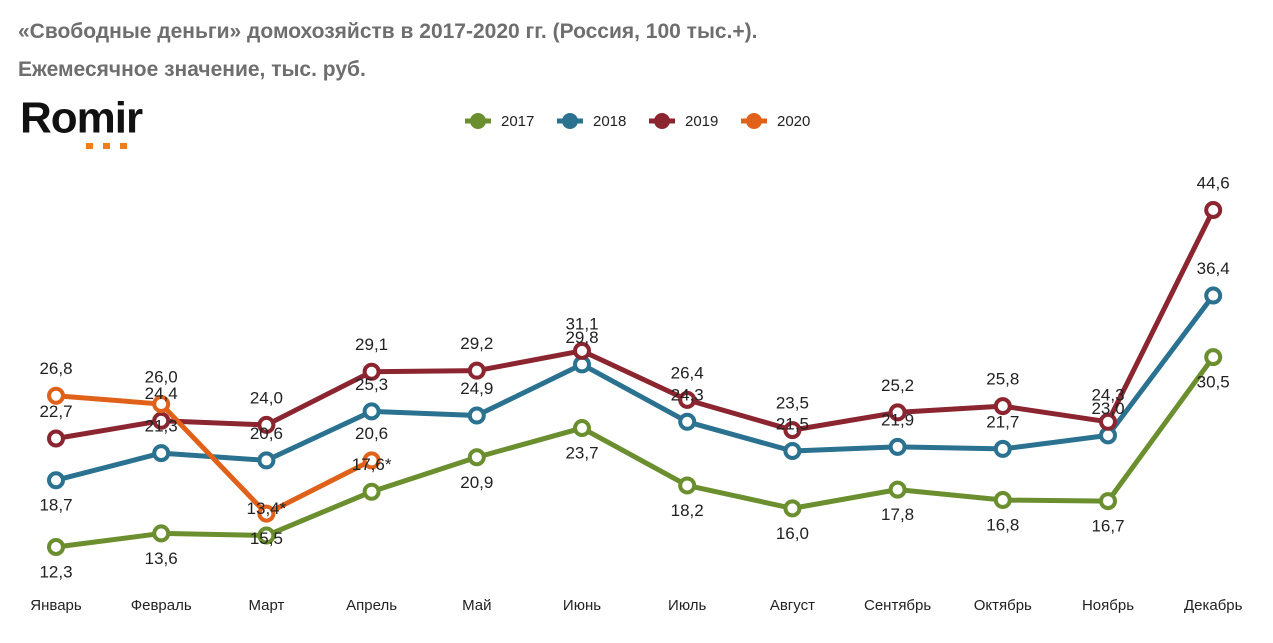  I want to click on data-label: 21,9, so click(897, 419).